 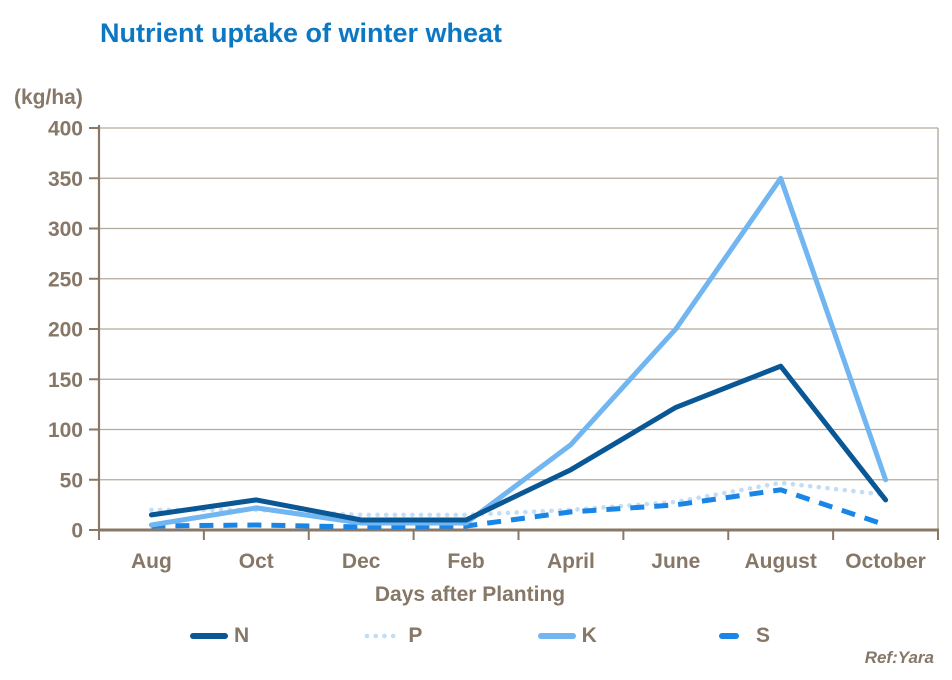 What do you see at coordinates (383, 636) in the screenshot?
I see `legend-line-sample-P` at bounding box center [383, 636].